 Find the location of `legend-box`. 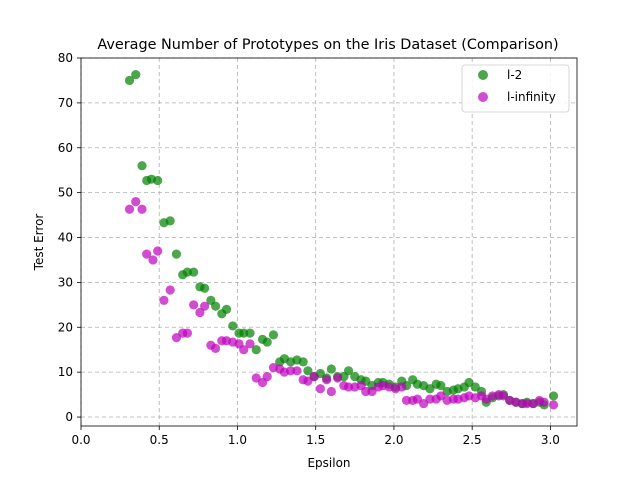

legend-box is located at coordinates (515, 88).